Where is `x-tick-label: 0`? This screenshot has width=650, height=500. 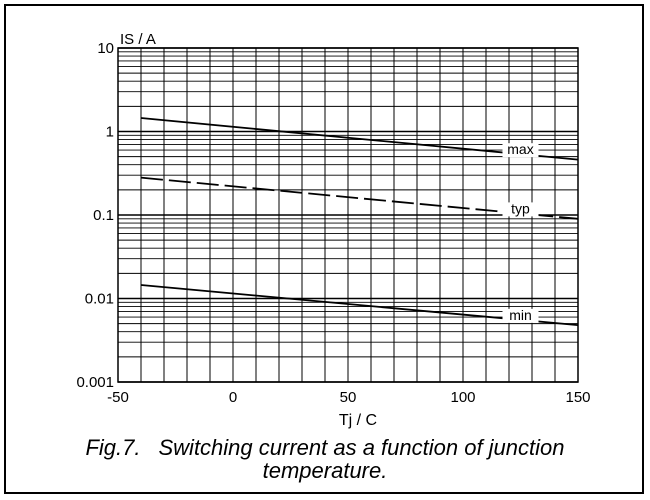 x-tick-label: 0 is located at coordinates (233, 397).